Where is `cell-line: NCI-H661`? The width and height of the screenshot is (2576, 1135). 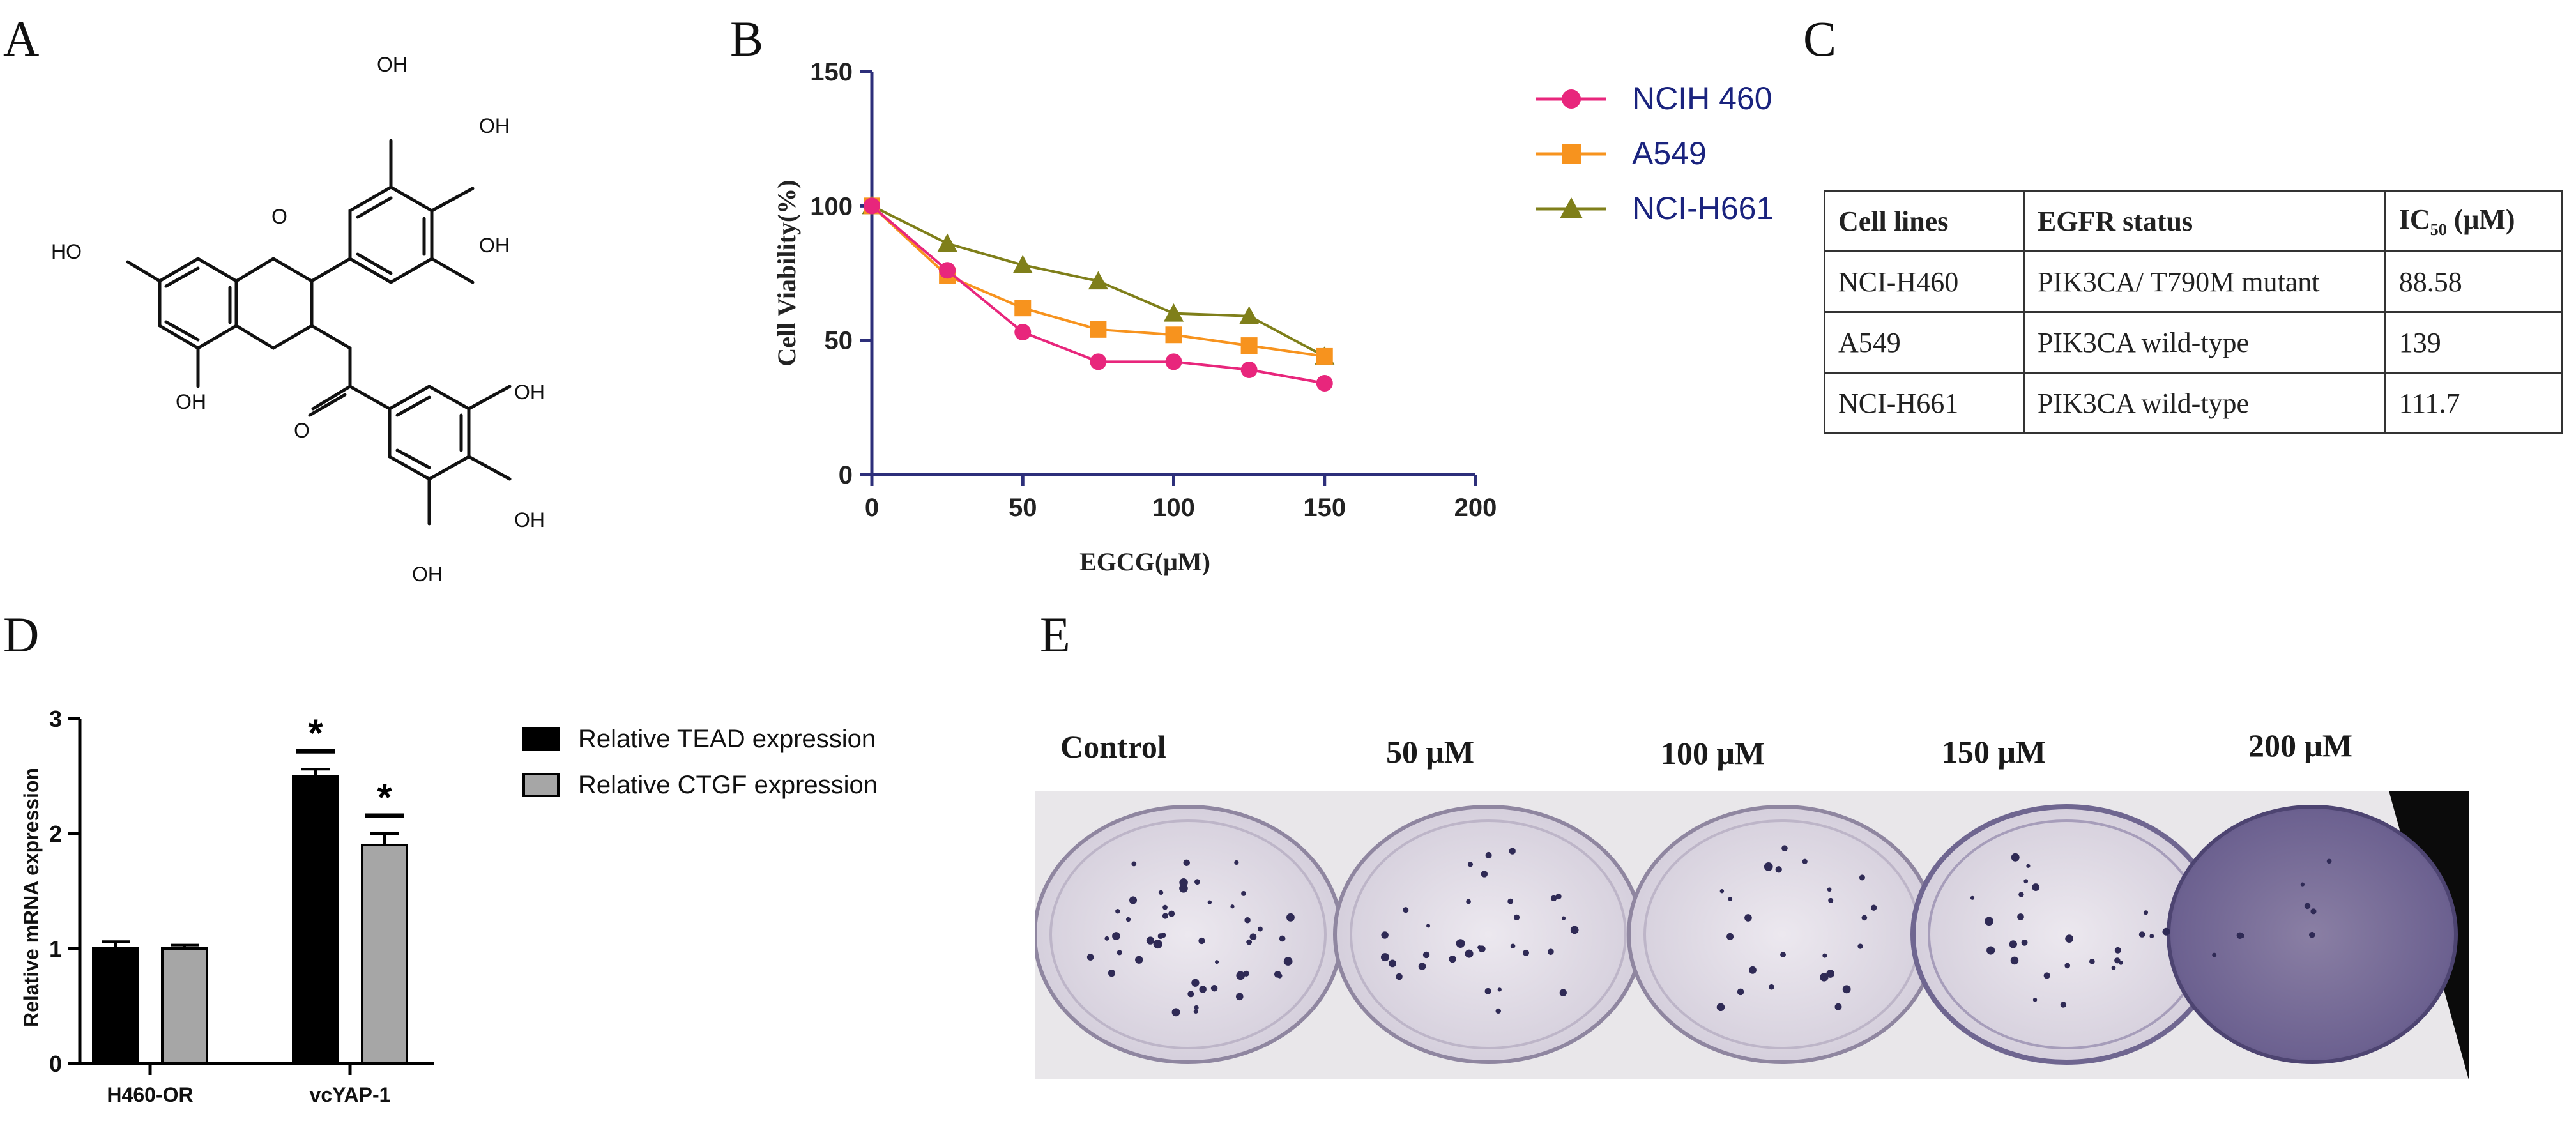
cell-line: NCI-H661 is located at coordinates (1924, 403).